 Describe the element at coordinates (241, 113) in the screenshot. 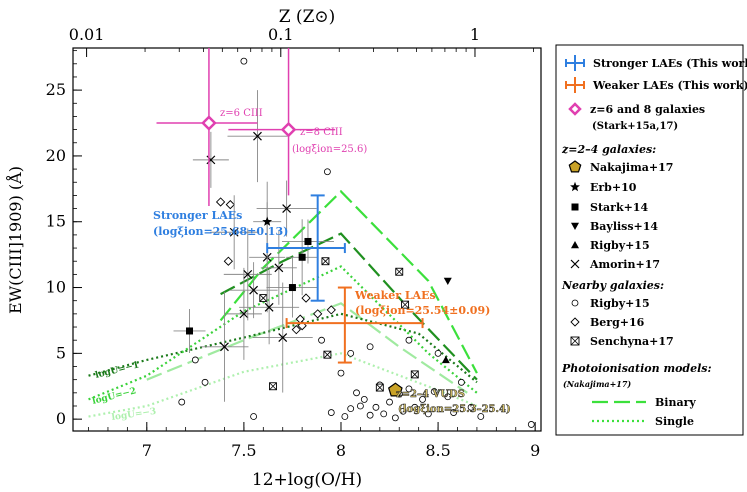

I see `z6-annotation: z=6 CIII` at that location.